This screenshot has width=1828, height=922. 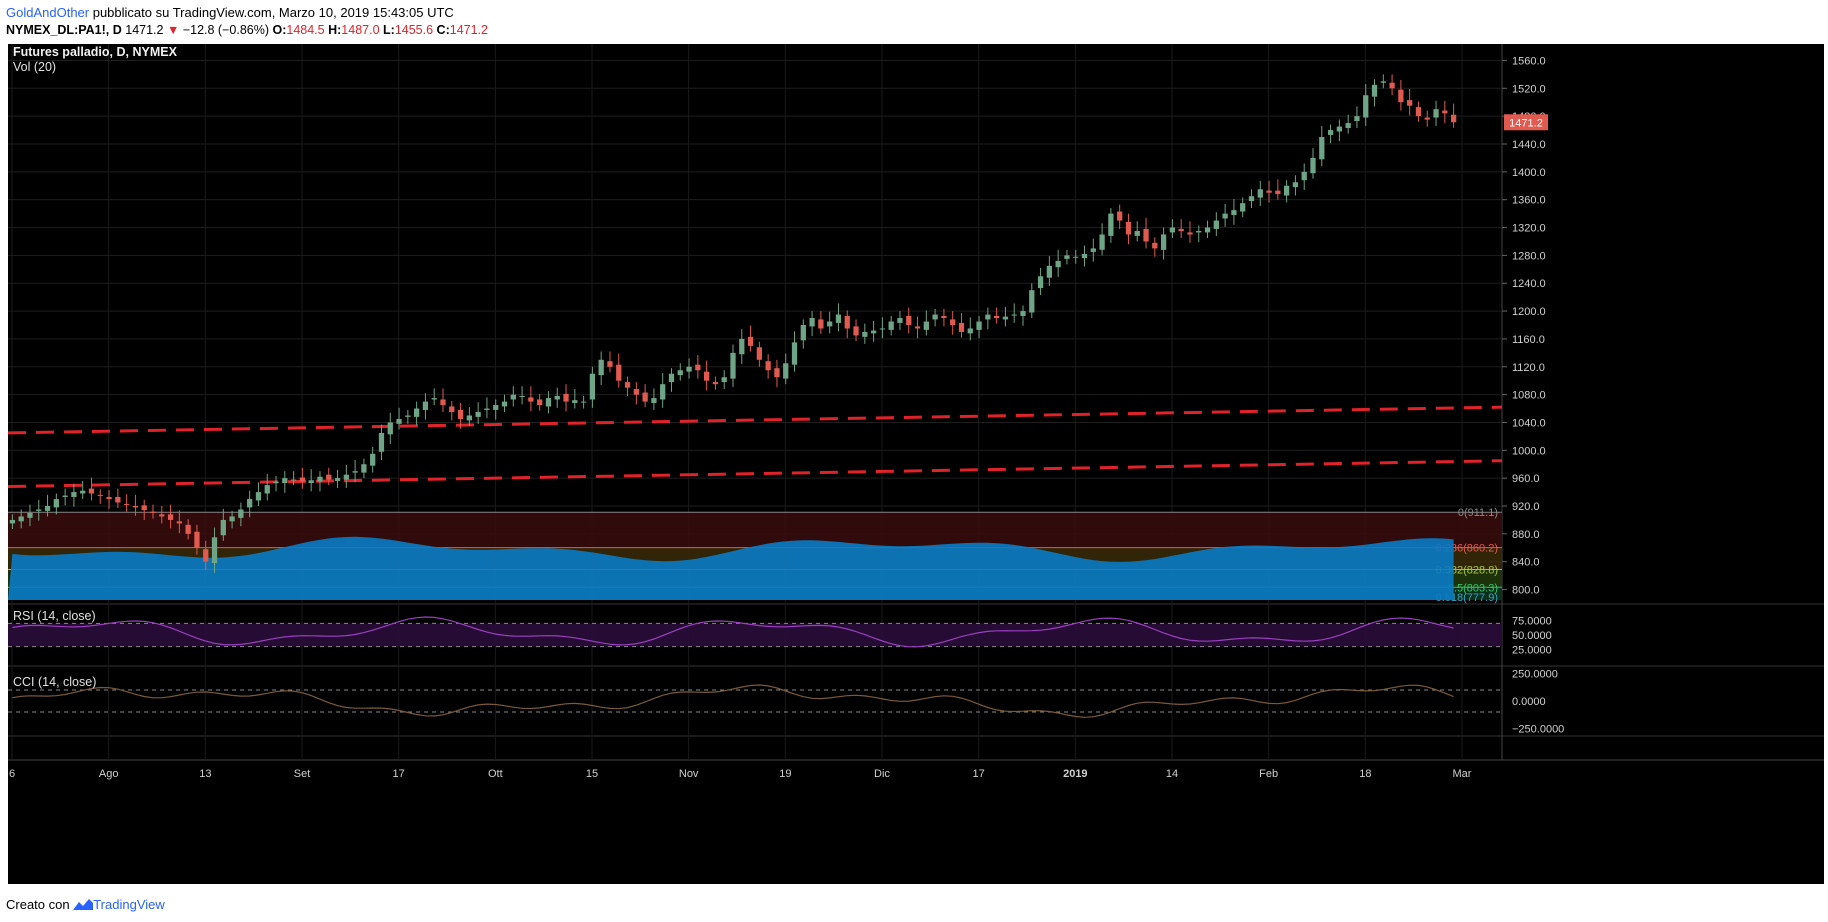 I want to click on price-tick-label: 1400.0, so click(x=1529, y=173).